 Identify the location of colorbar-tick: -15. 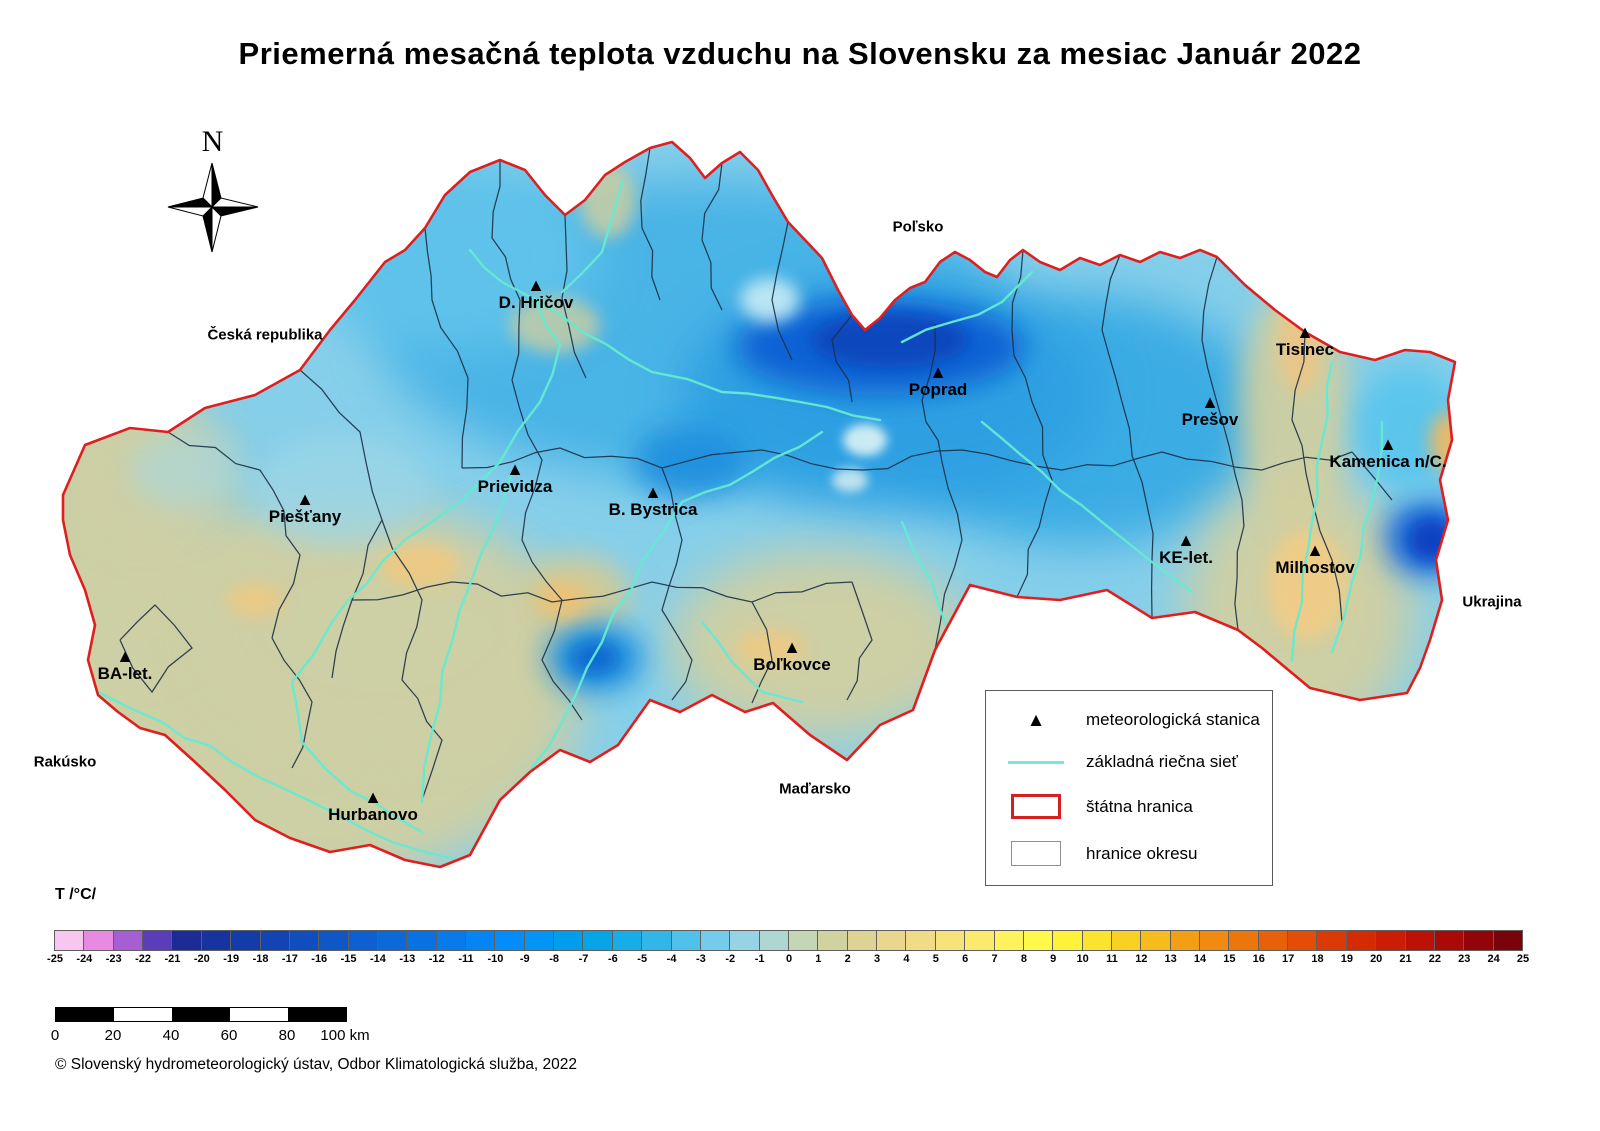
(348, 959).